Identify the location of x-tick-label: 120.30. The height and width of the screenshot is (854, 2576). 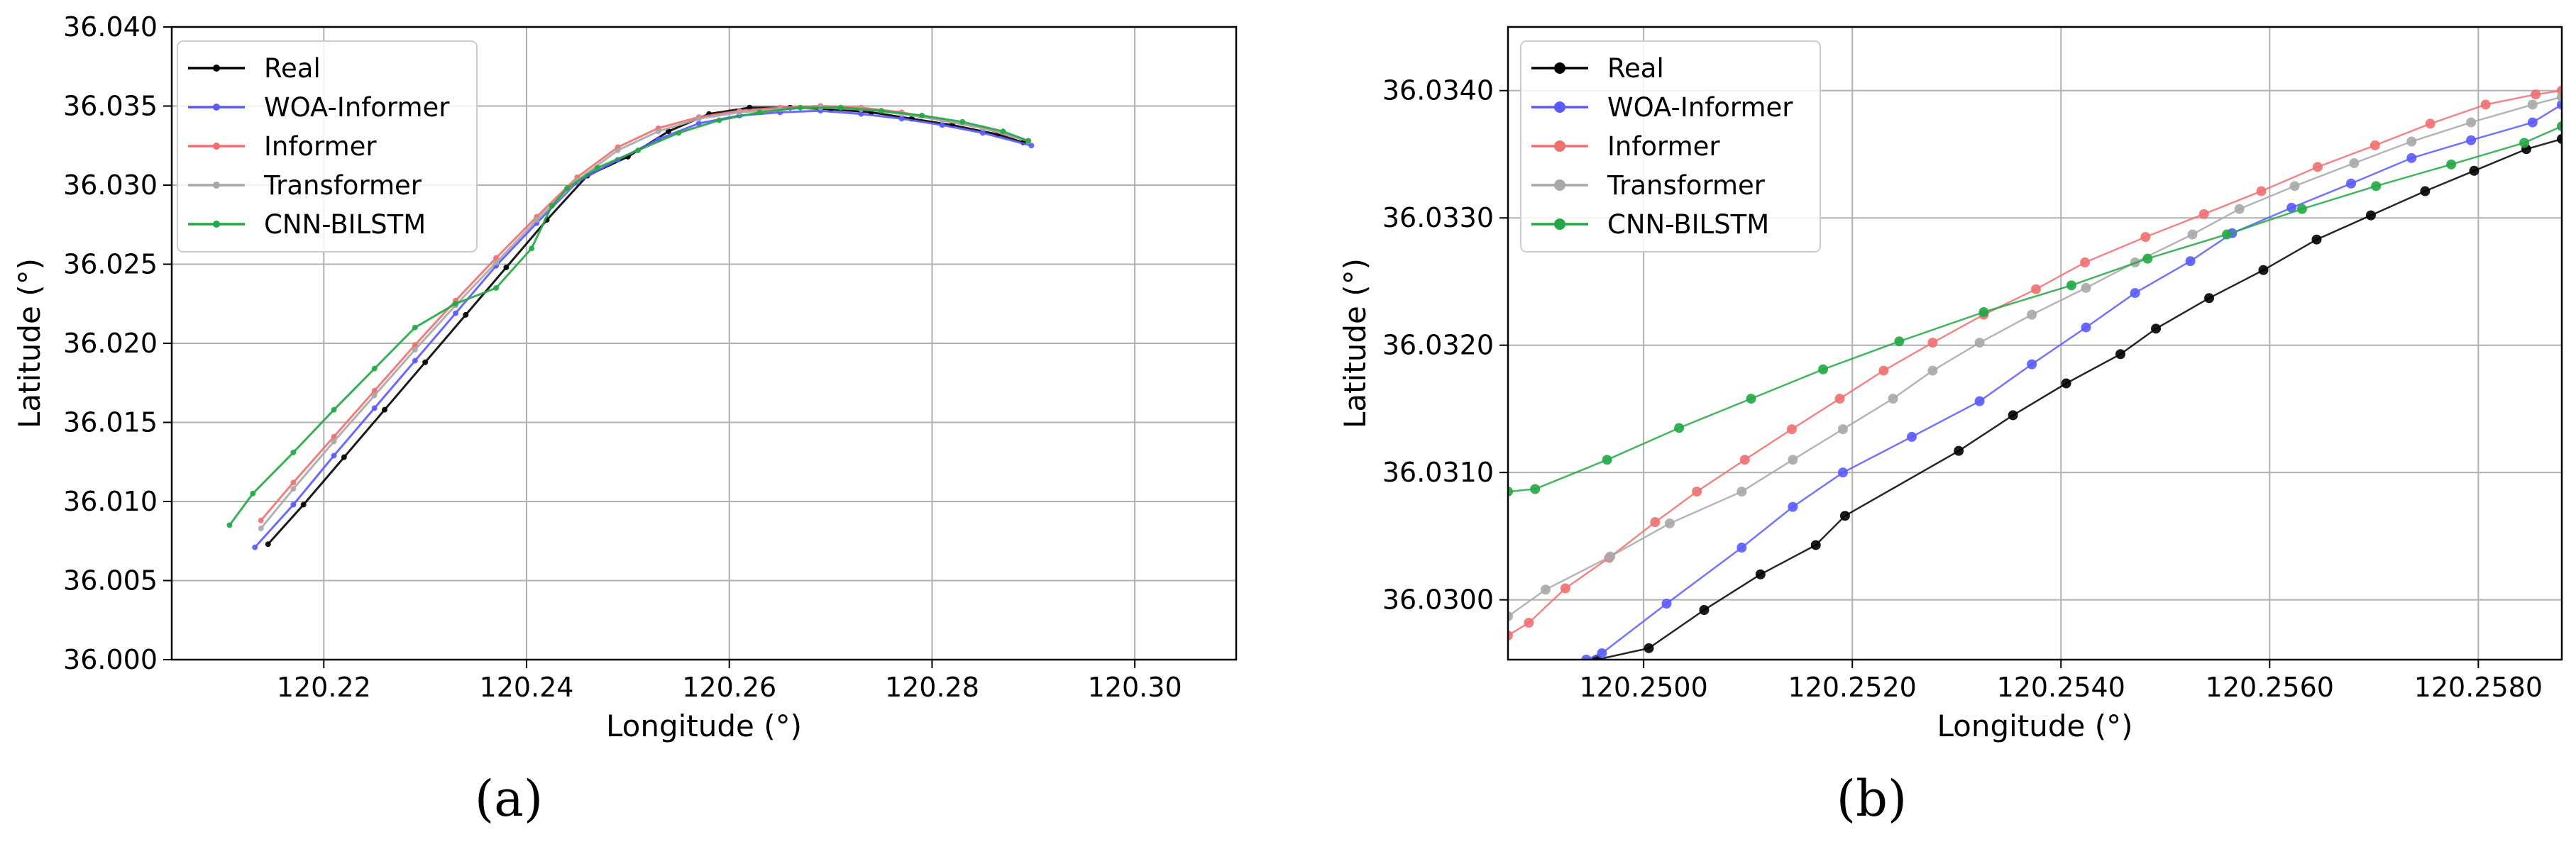
(1135, 687).